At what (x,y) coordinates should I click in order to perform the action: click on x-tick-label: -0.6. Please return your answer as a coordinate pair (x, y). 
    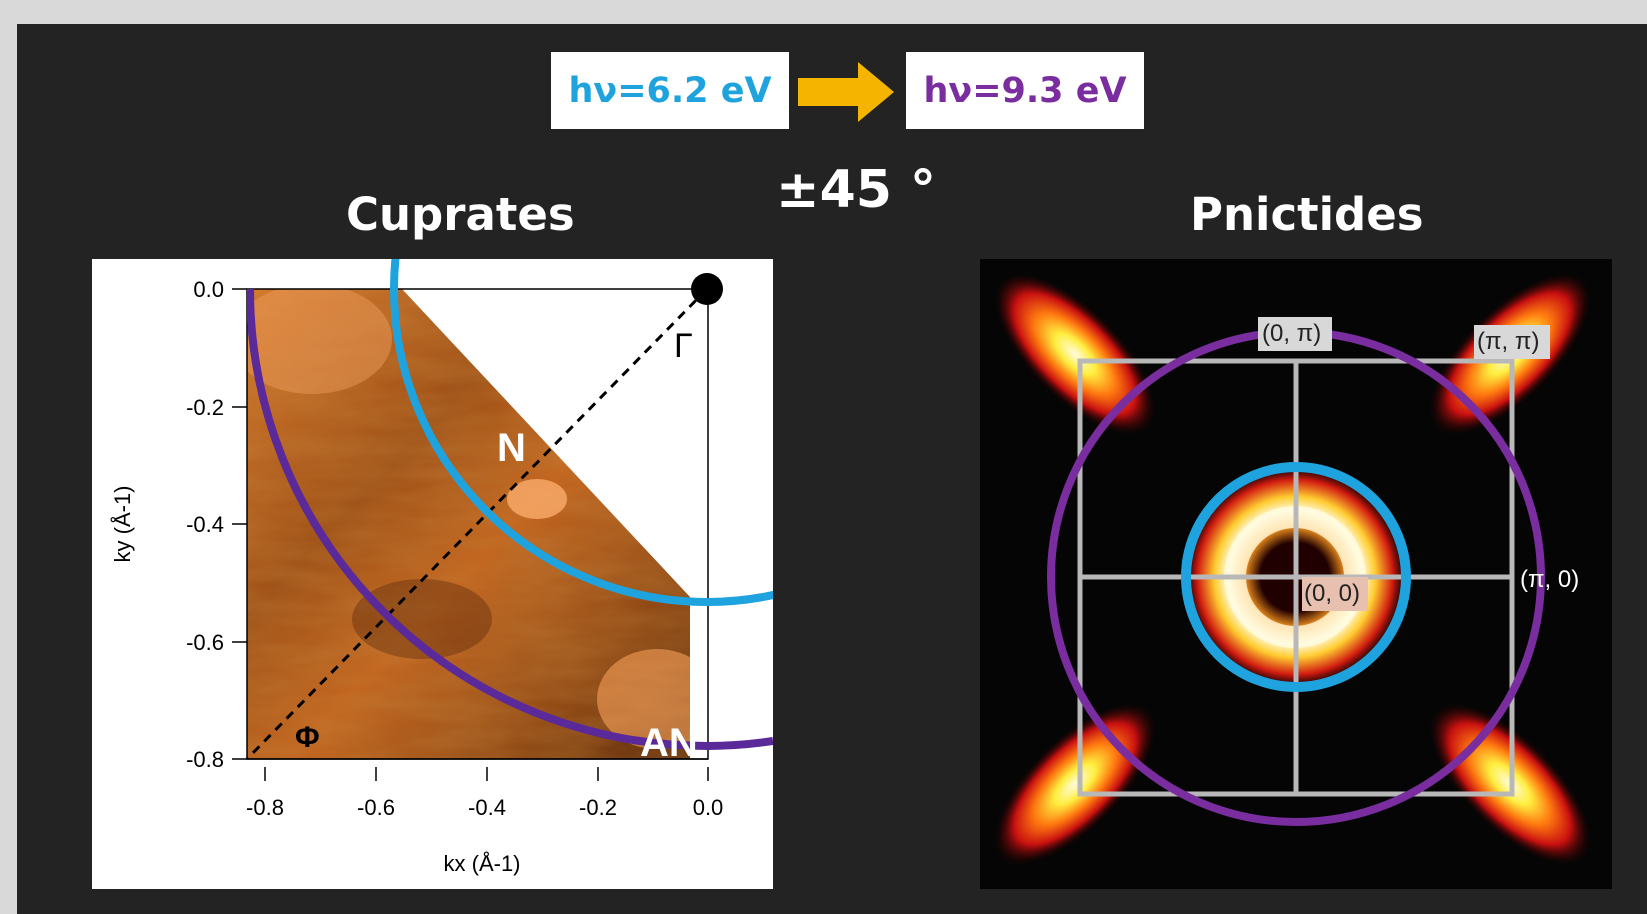
    Looking at the image, I should click on (376, 807).